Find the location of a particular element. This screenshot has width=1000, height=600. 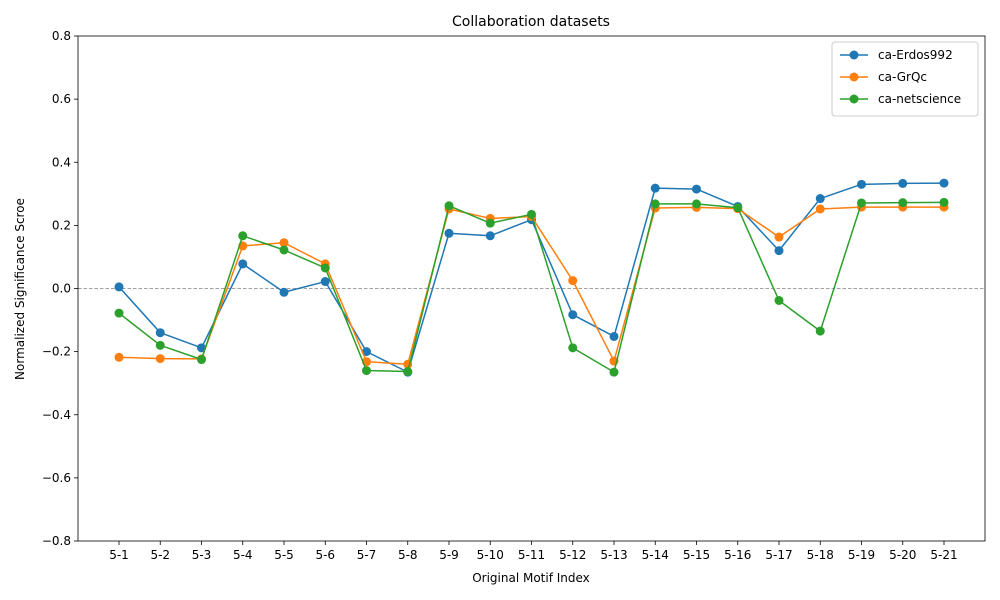

x-tick-label: 5-13 is located at coordinates (613, 555).